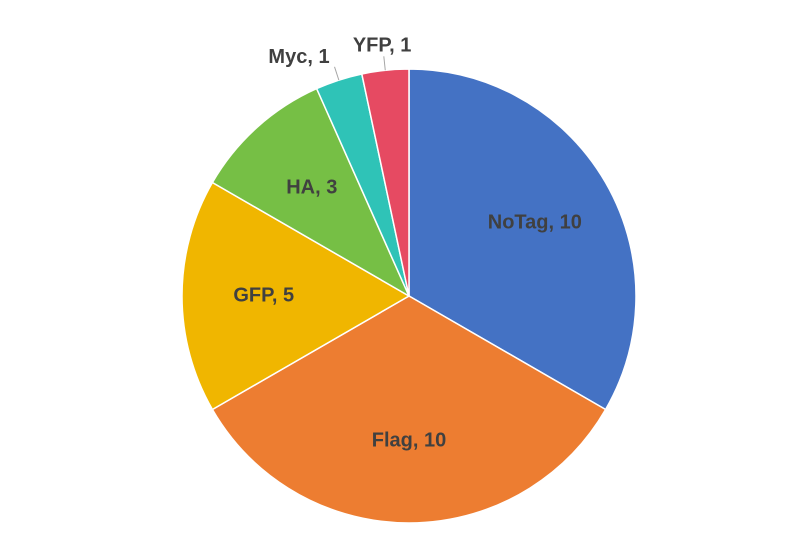 Image resolution: width=810 pixels, height=545 pixels. I want to click on data-label: YFP, 1, so click(382, 46).